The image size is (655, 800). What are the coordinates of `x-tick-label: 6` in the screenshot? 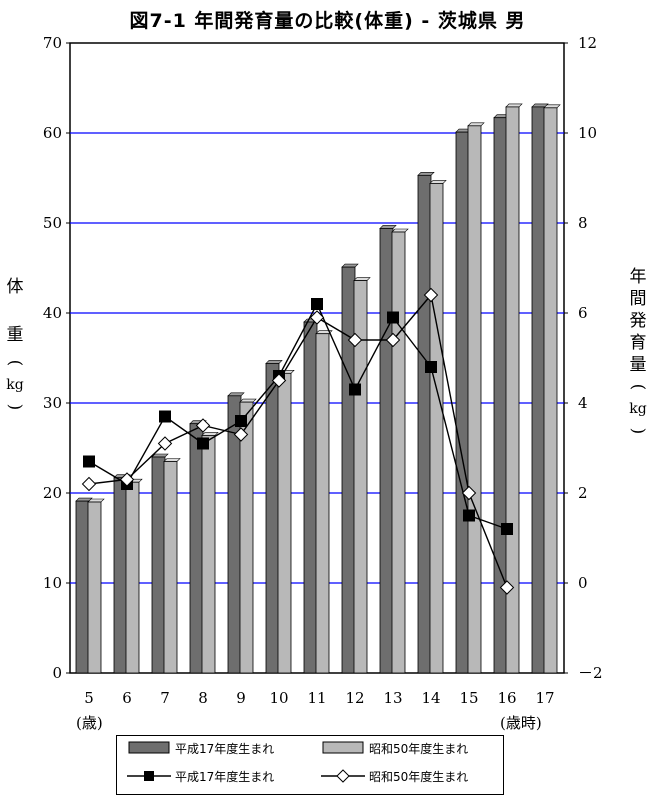 It's located at (127, 698).